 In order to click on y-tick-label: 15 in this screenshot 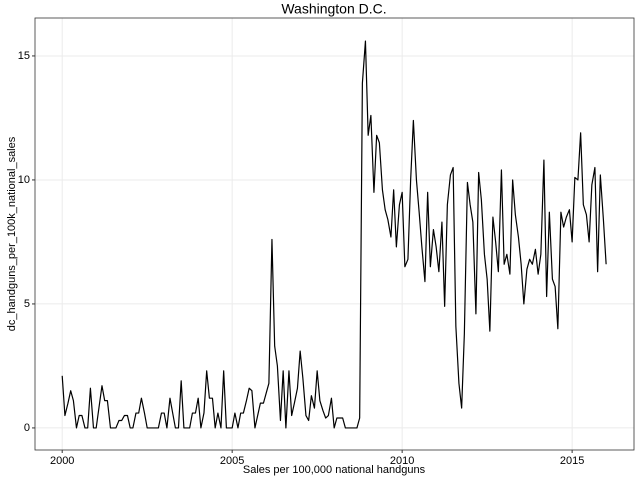, I will do `click(24, 56)`.